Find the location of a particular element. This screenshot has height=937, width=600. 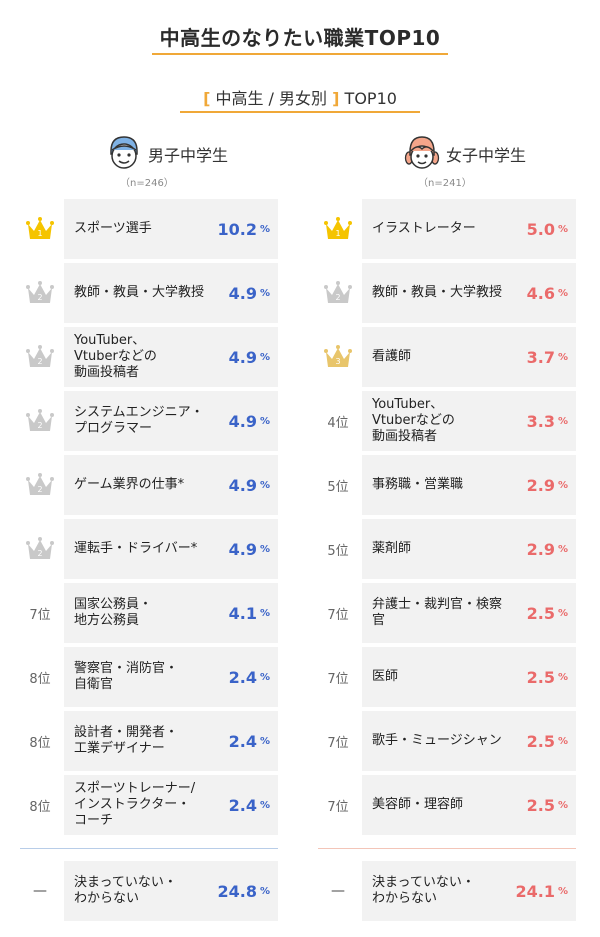

ranking-row: 7位 国家公務員・ 地方公務員 4.1% is located at coordinates (149, 613).